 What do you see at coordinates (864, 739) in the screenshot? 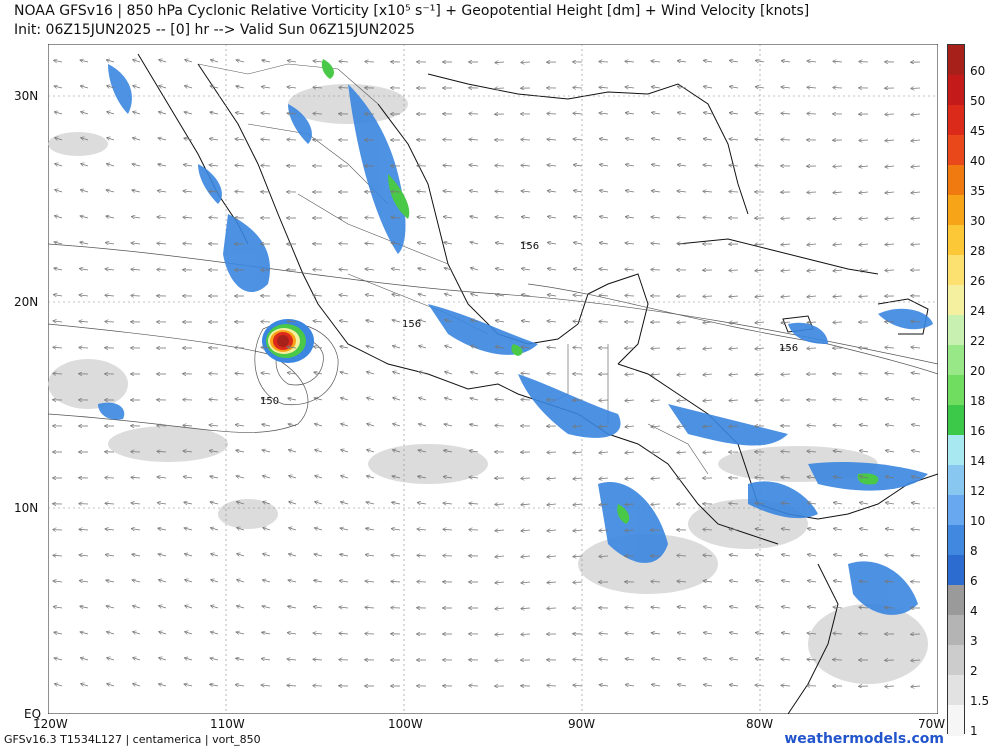
I see `footer-site-link: weathermodels.com` at bounding box center [864, 739].